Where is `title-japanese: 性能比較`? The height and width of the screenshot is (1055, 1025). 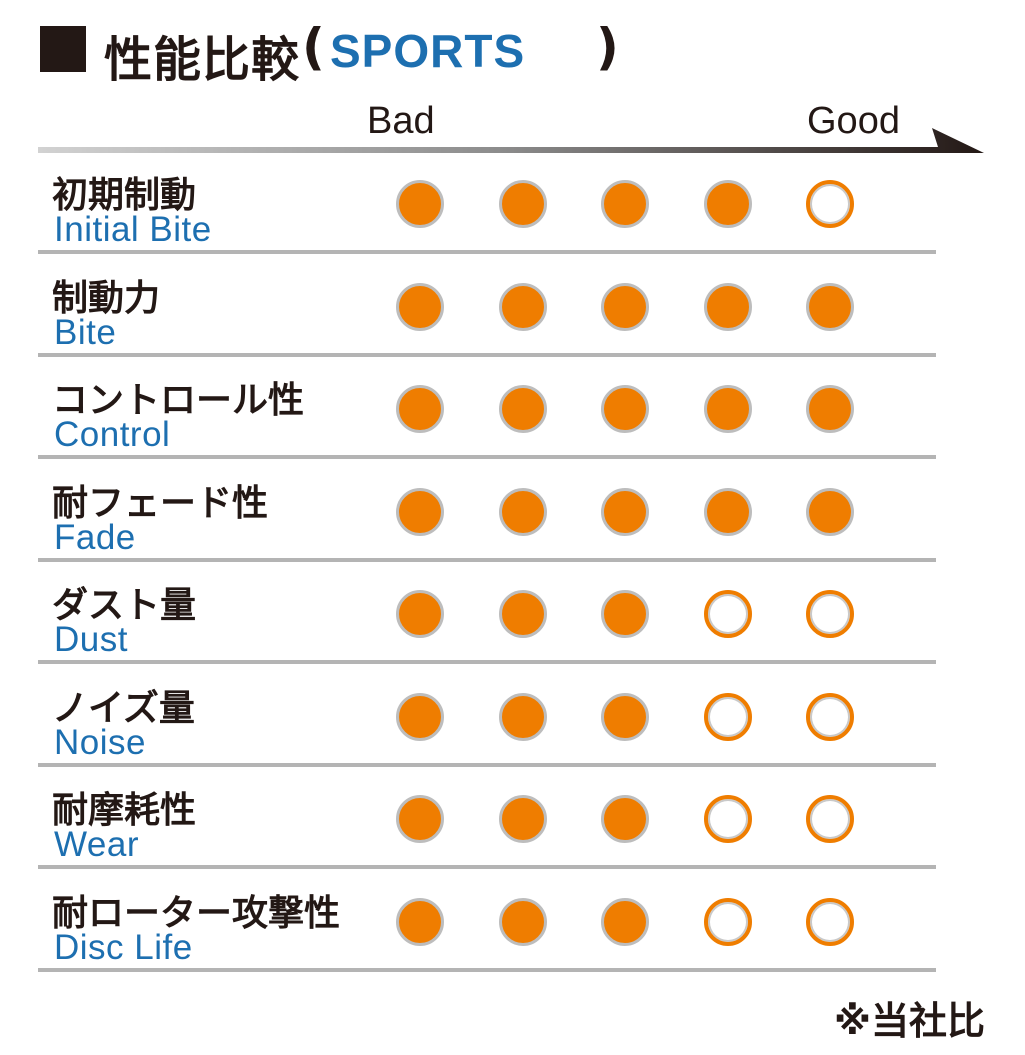
title-japanese: 性能比較 is located at coordinates (202, 60).